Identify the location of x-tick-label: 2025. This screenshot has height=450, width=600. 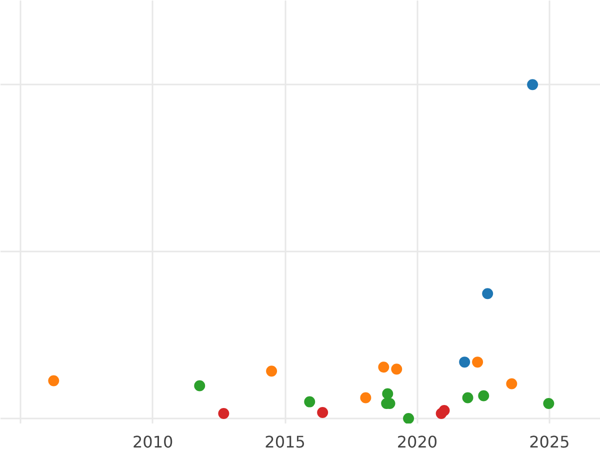
(549, 441).